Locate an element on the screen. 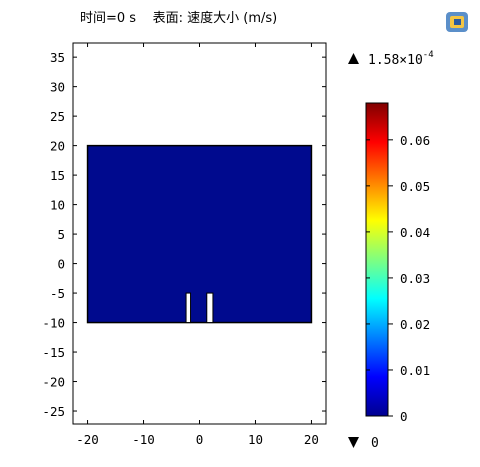  colorbar-tick-label: 0.06 is located at coordinates (415, 140).